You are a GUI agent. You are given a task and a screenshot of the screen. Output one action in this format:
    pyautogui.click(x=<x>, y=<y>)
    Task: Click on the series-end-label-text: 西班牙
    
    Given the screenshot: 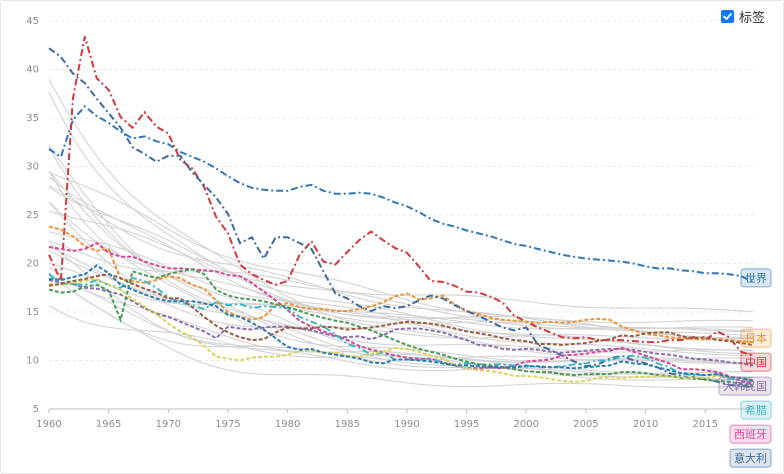 What is the action you would take?
    pyautogui.click(x=750, y=434)
    